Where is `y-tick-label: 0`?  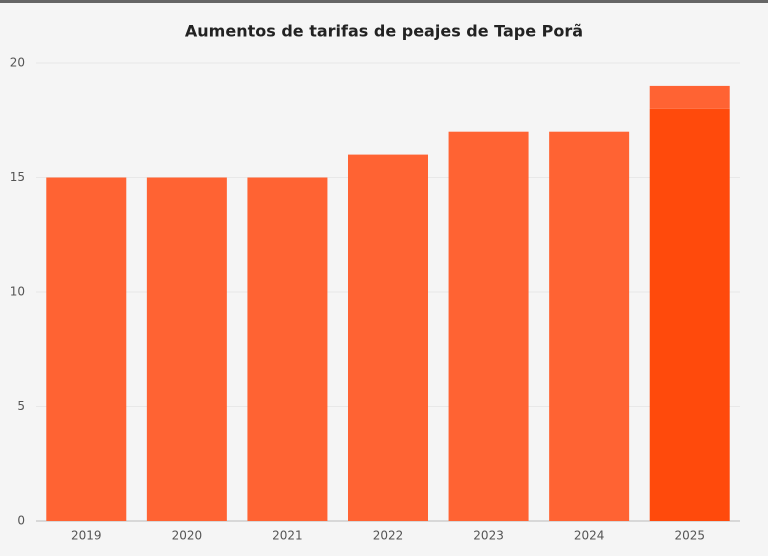 y-tick-label: 0 is located at coordinates (21, 521).